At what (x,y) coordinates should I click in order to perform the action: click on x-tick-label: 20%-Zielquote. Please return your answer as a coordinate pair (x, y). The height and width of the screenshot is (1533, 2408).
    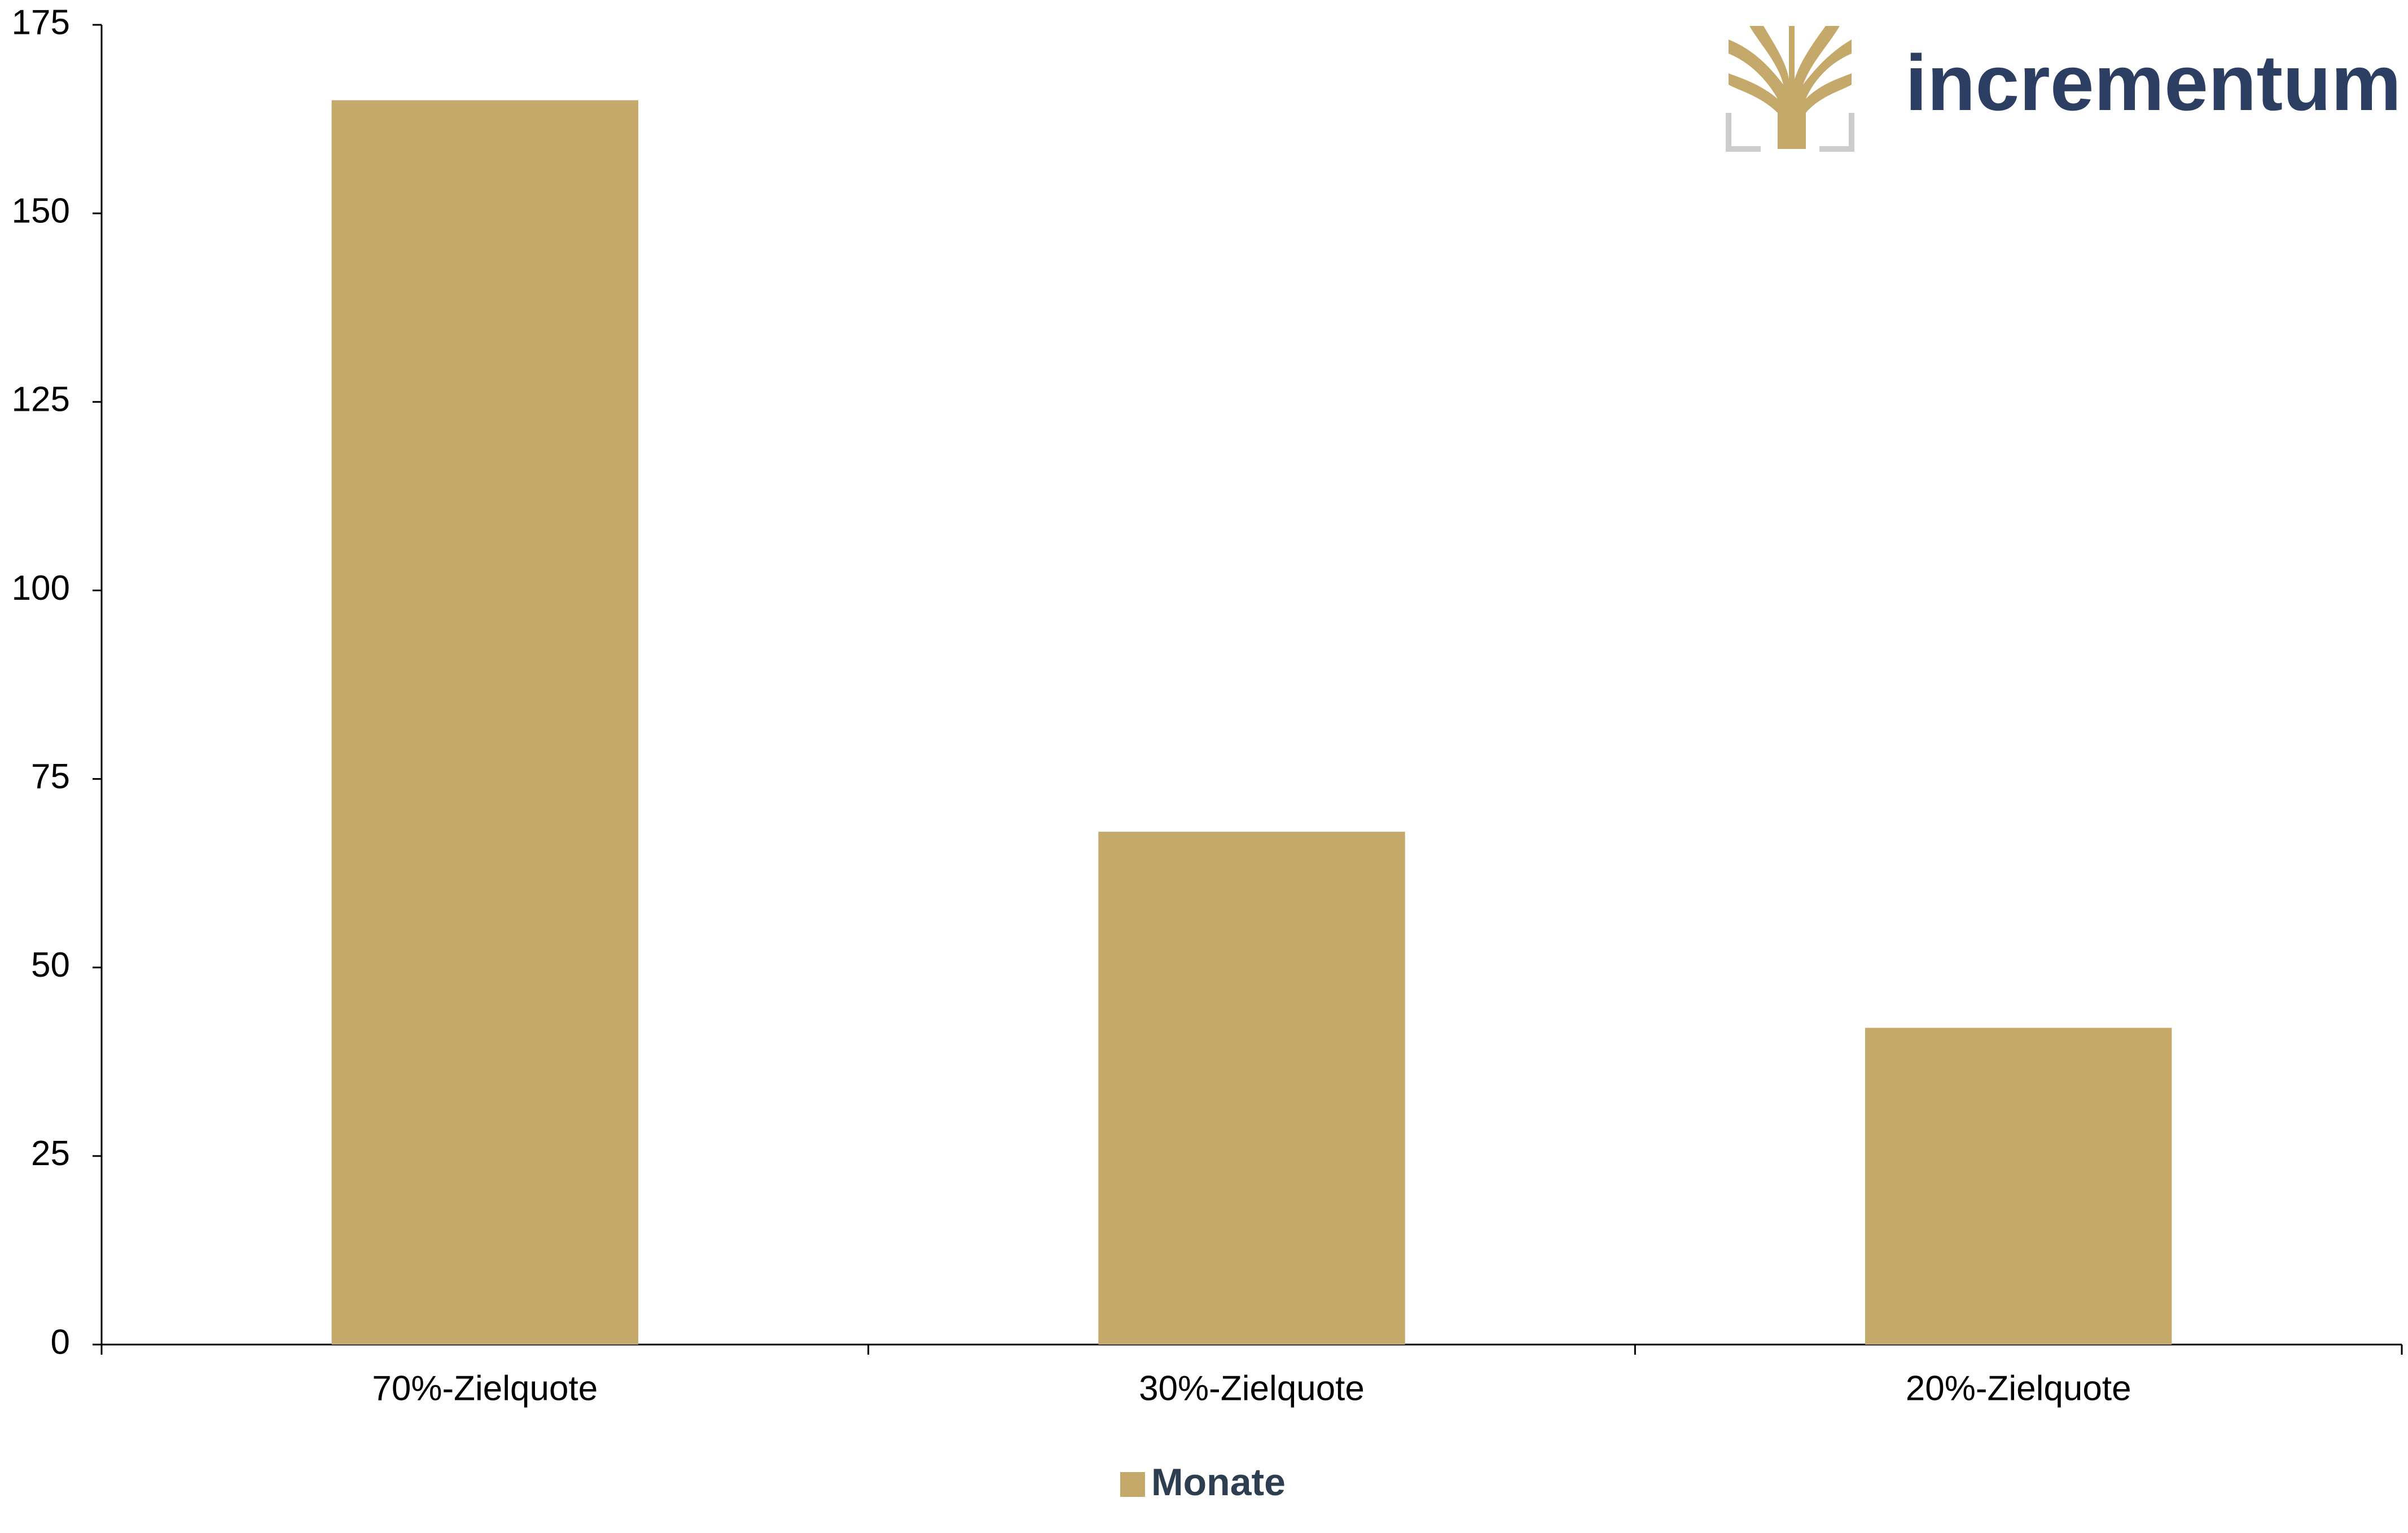
    Looking at the image, I should click on (2019, 1388).